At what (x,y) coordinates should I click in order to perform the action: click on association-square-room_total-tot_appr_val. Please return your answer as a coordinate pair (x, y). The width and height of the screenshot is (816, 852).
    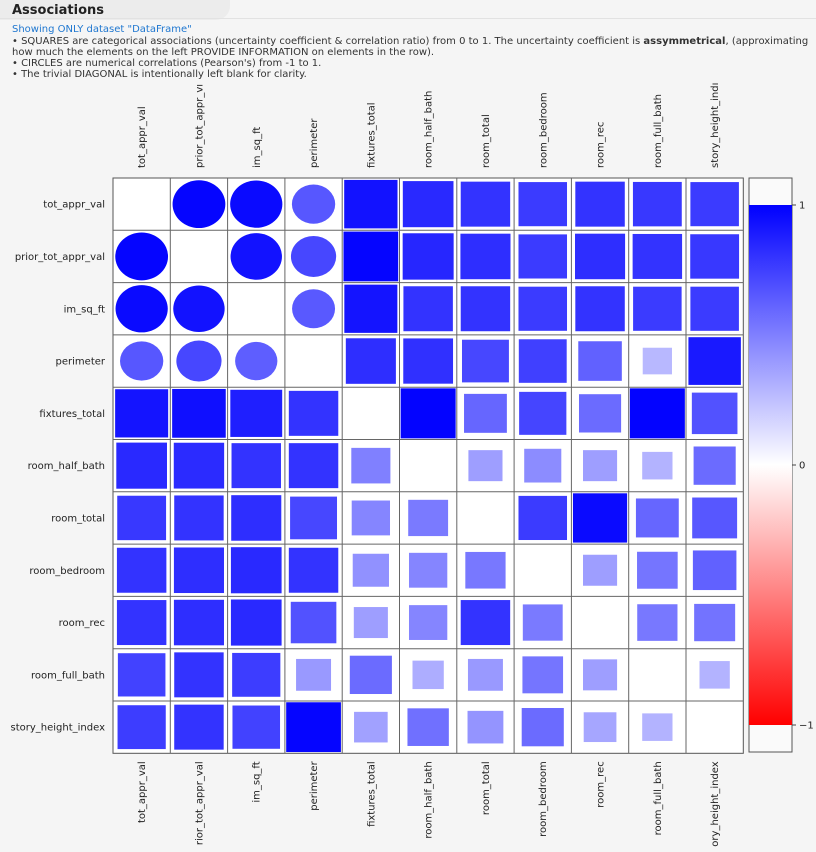
    Looking at the image, I should click on (142, 518).